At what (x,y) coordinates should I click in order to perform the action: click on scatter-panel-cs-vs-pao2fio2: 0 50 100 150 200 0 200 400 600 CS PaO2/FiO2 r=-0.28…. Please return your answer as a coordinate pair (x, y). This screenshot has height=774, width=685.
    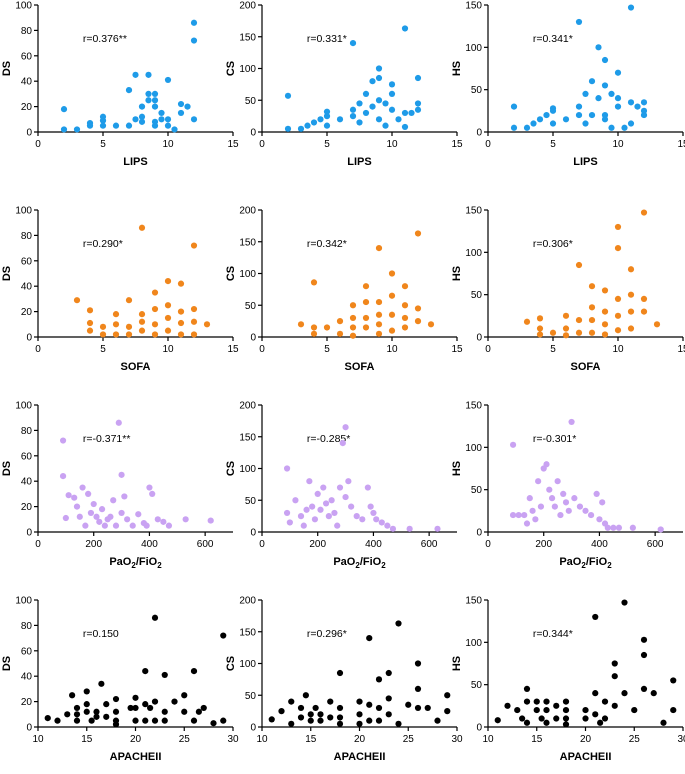
    Looking at the image, I should click on (341, 485).